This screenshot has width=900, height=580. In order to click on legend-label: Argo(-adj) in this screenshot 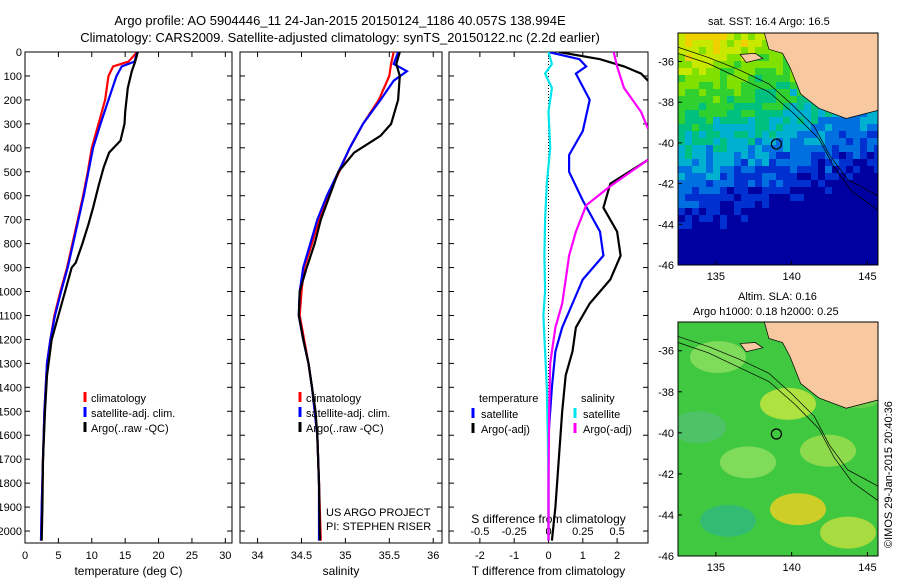, I will do `click(607, 430)`.